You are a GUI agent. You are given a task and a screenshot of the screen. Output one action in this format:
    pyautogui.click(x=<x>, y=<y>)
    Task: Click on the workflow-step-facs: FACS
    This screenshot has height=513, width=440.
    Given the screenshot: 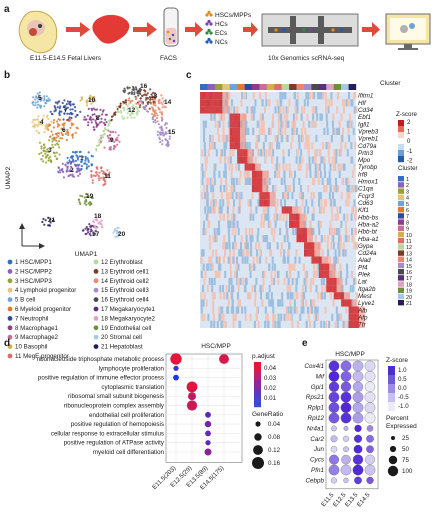 What is the action you would take?
    pyautogui.click(x=169, y=58)
    